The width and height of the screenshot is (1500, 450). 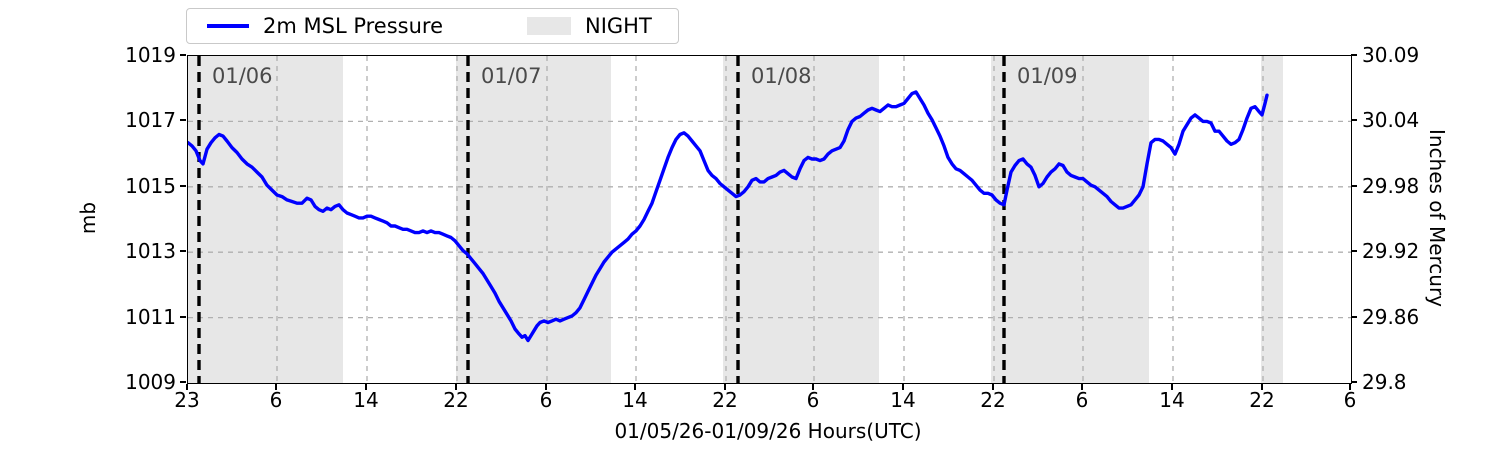 I want to click on y-tick-label-right: 29.86, so click(x=1391, y=316).